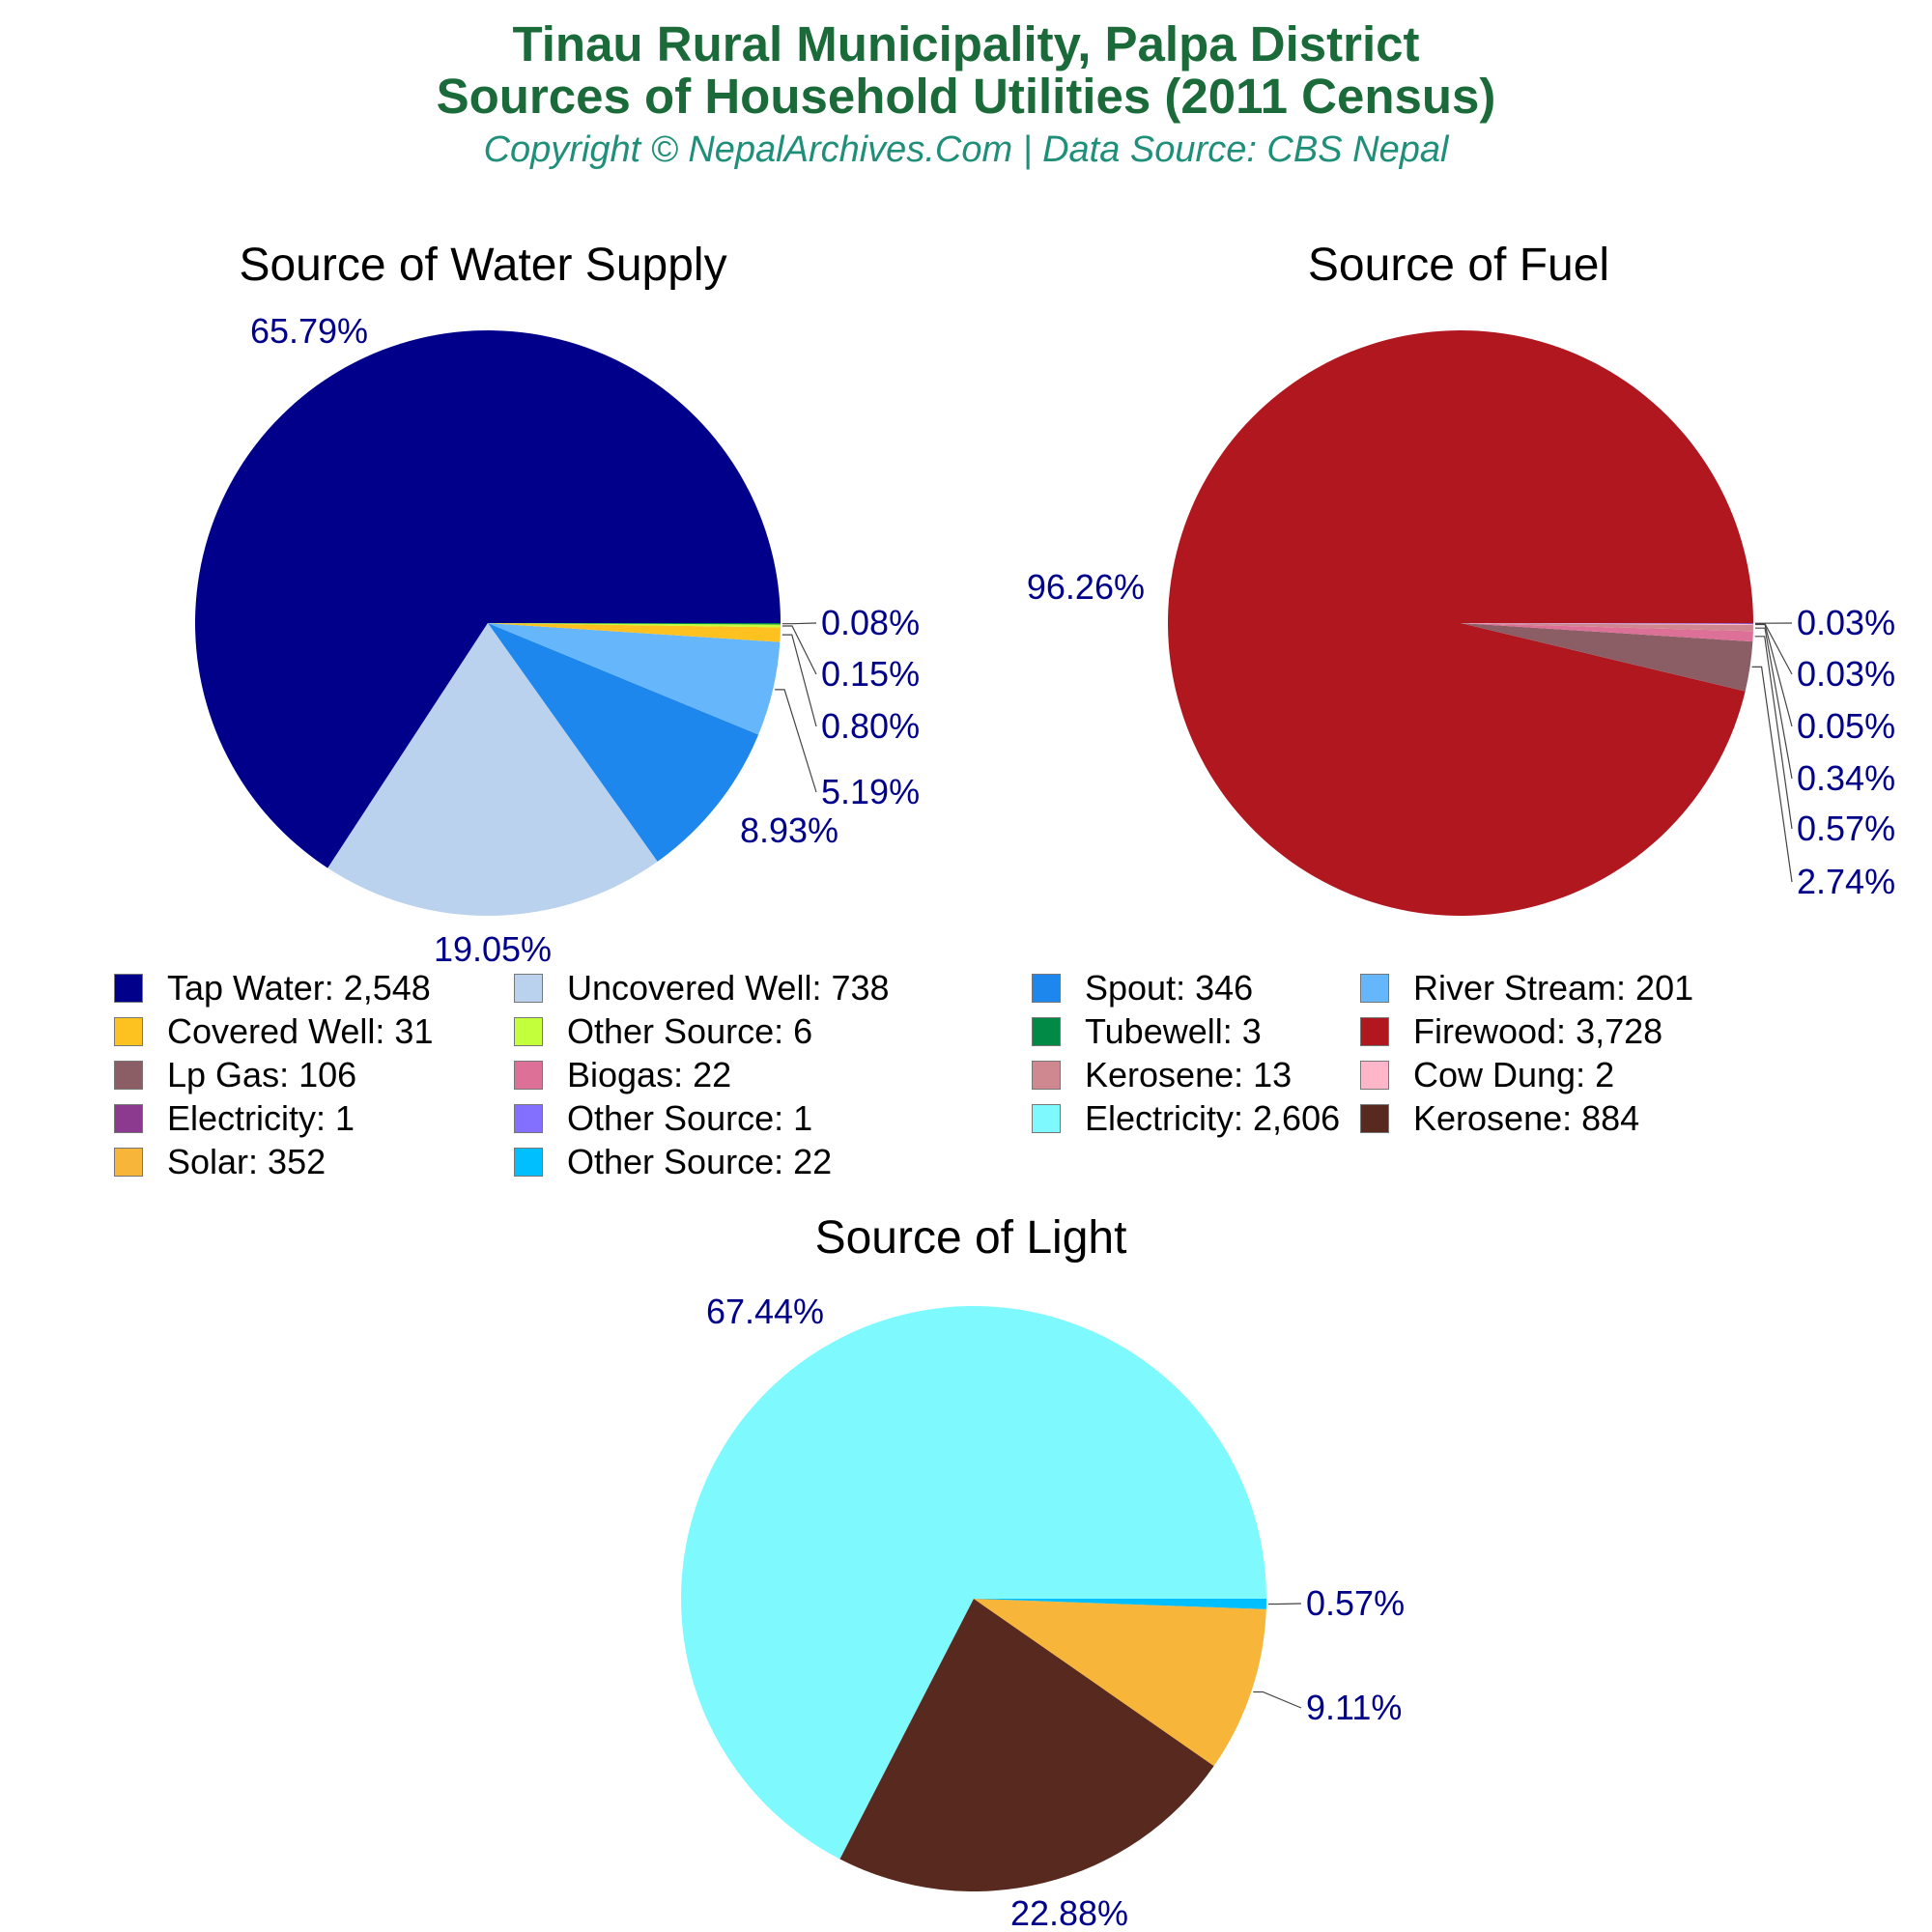 The height and width of the screenshot is (1932, 1932). I want to click on legend-item: Lp Gas: 106, so click(235, 1074).